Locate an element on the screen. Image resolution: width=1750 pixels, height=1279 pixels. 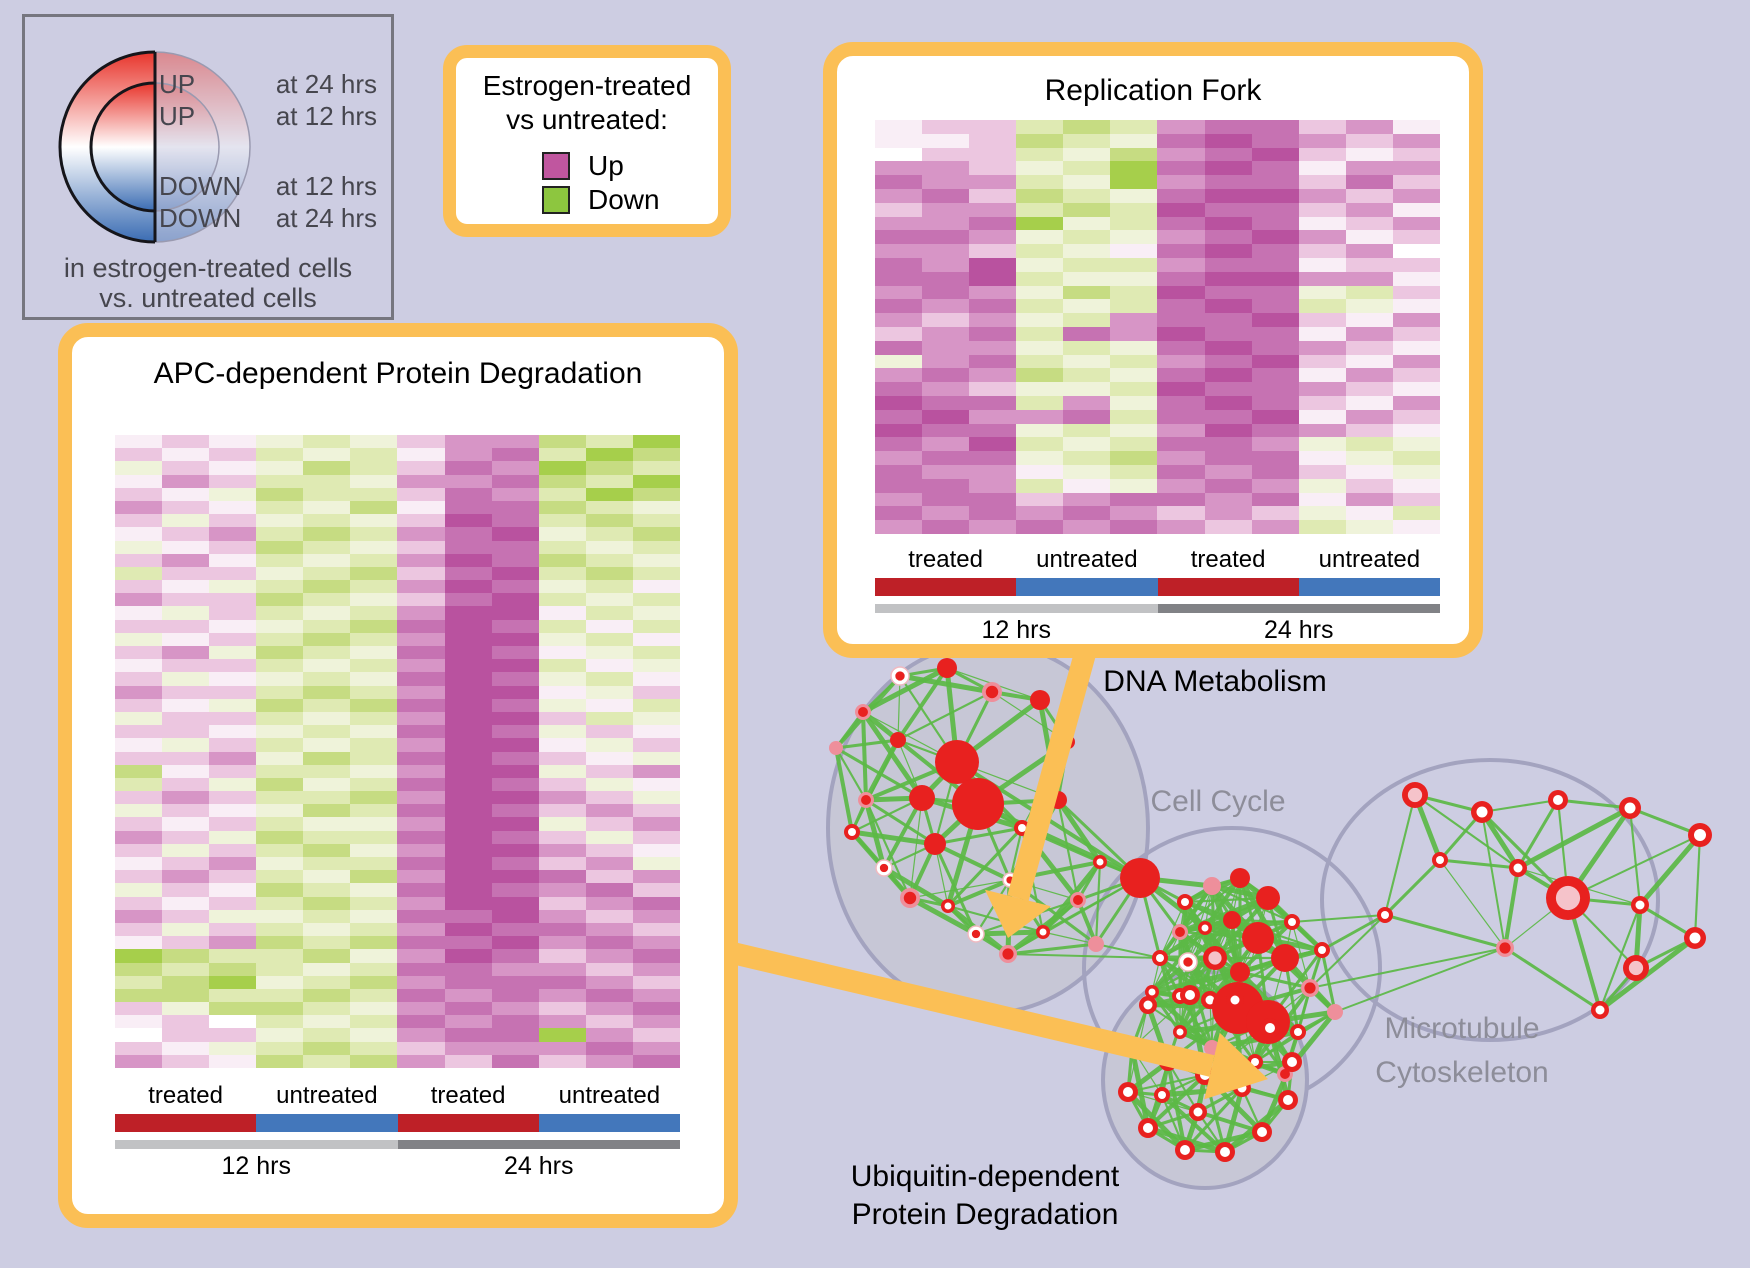
time-label: 12 hrs is located at coordinates (1016, 630).